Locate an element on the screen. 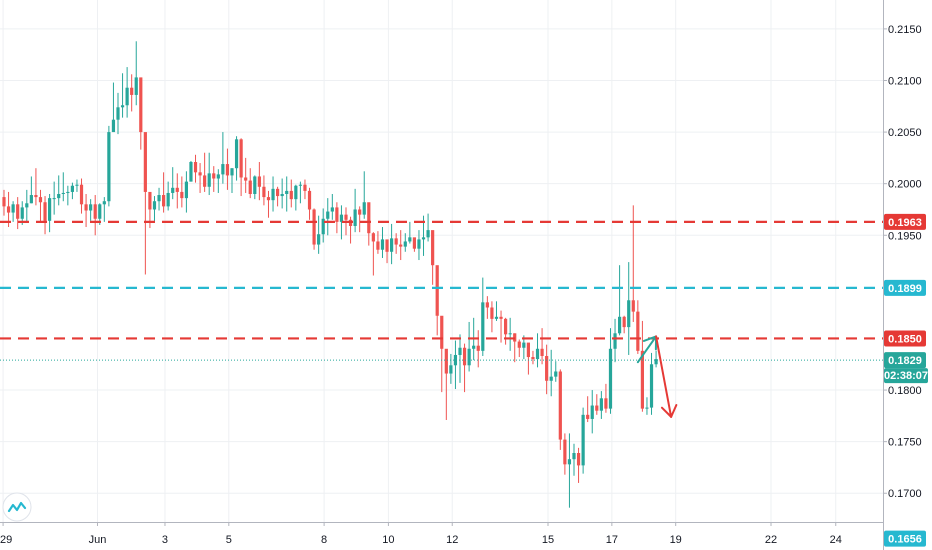  projection-arrow-down is located at coordinates (666, 376).